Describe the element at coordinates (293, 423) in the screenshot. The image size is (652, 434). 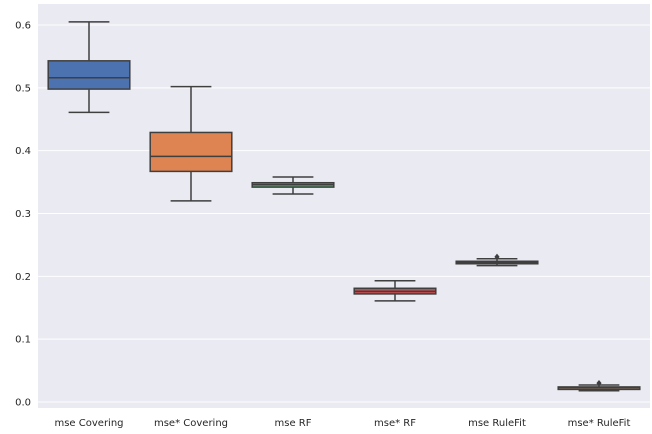
I see `x-tick-label: mse RF` at that location.